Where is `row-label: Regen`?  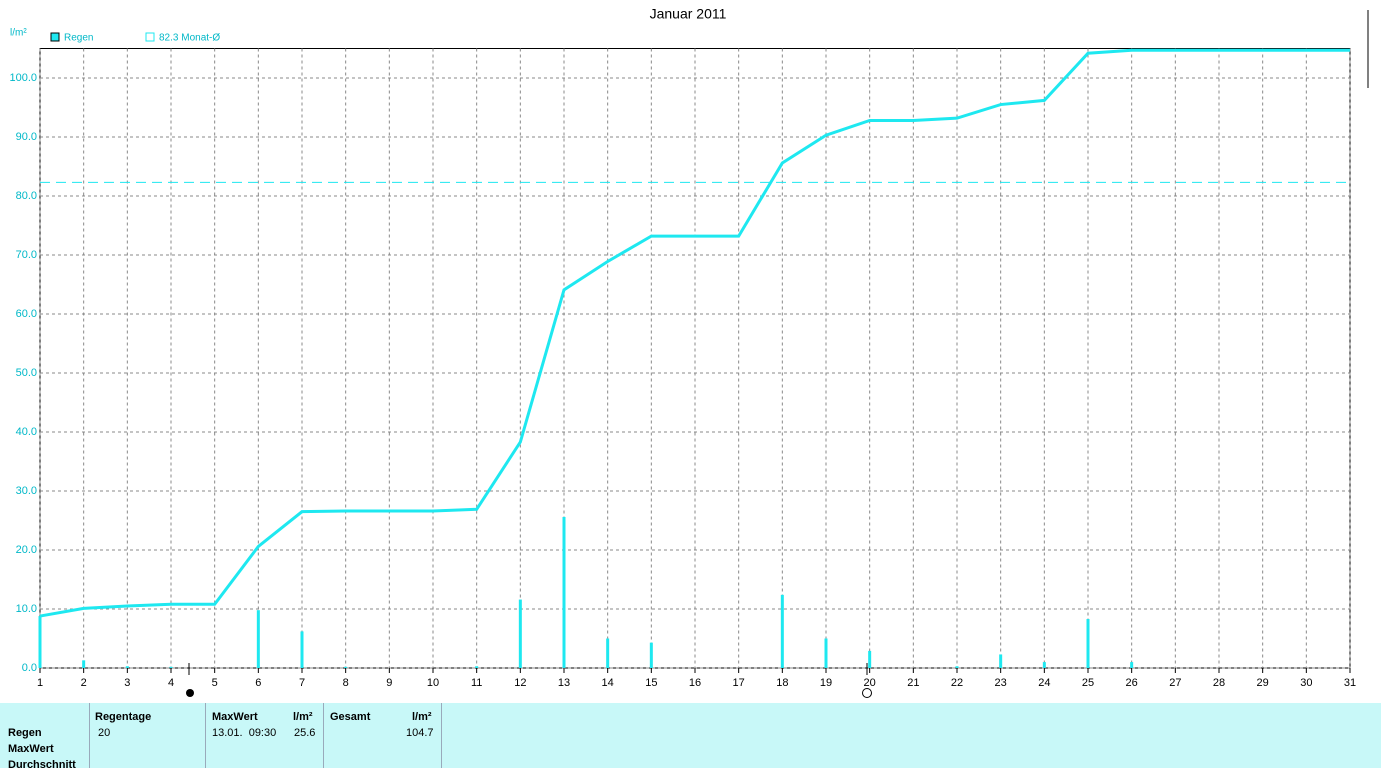 row-label: Regen is located at coordinates (25, 733).